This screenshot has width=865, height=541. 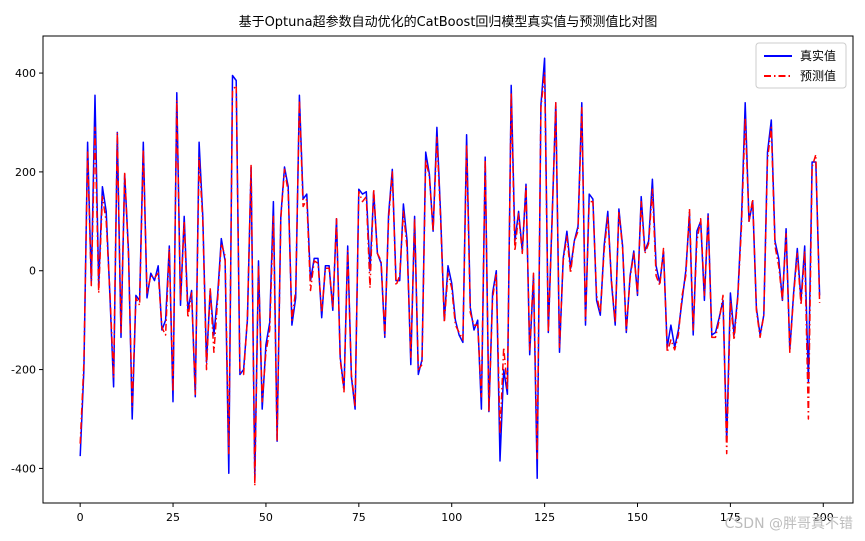 What do you see at coordinates (23, 370) in the screenshot?
I see `y-tick-label: -200` at bounding box center [23, 370].